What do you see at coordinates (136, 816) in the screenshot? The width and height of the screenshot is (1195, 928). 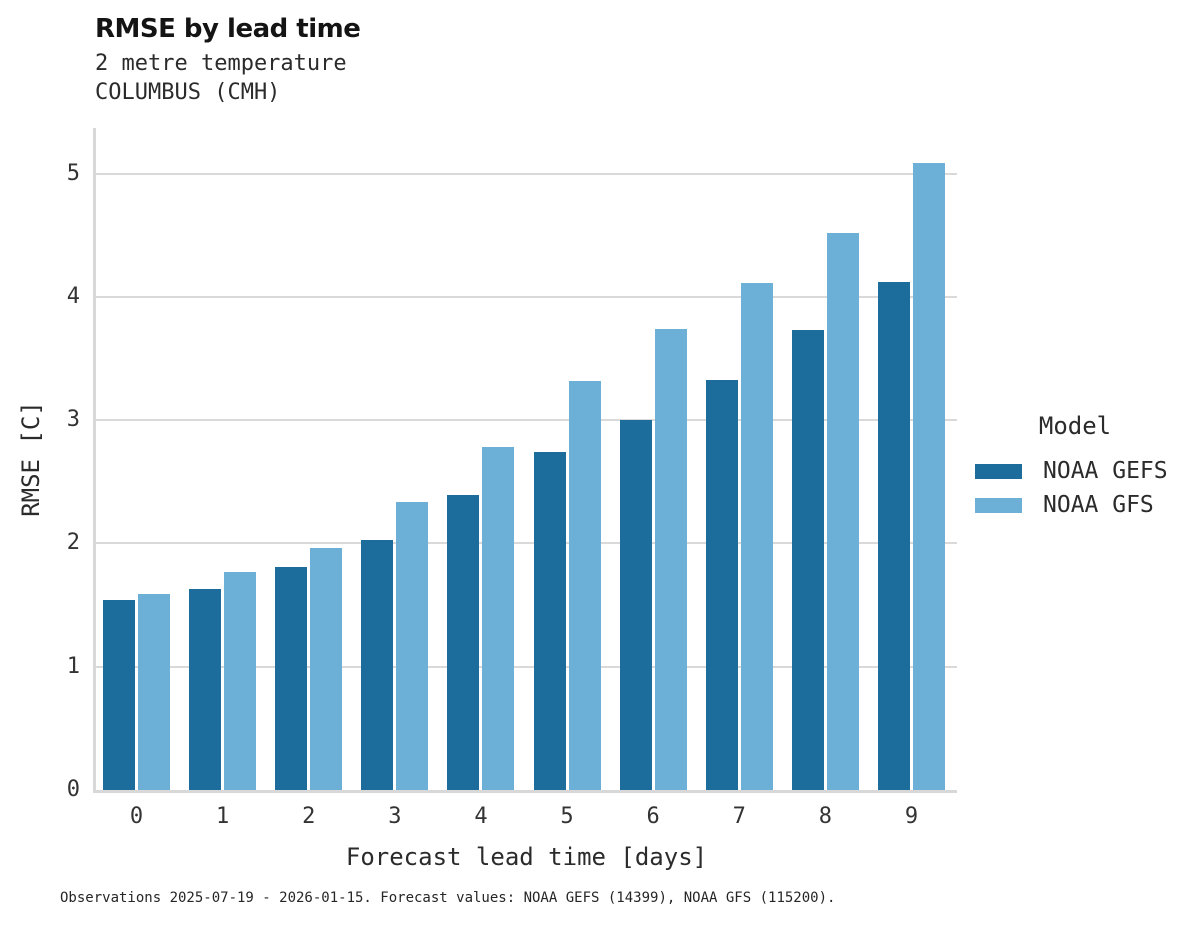 I see `x-tick-label-0: 0` at bounding box center [136, 816].